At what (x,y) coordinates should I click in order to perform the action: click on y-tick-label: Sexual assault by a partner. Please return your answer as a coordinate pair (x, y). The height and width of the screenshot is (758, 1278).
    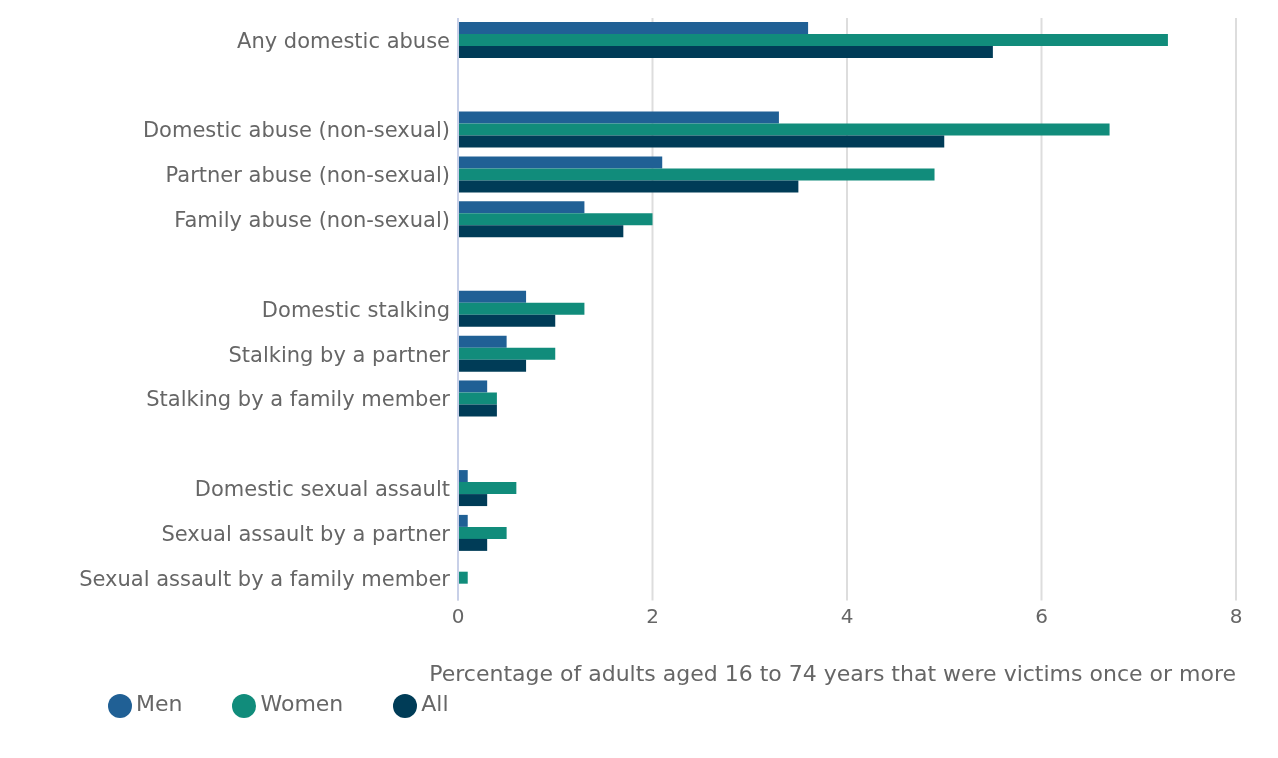
    Looking at the image, I should click on (306, 533).